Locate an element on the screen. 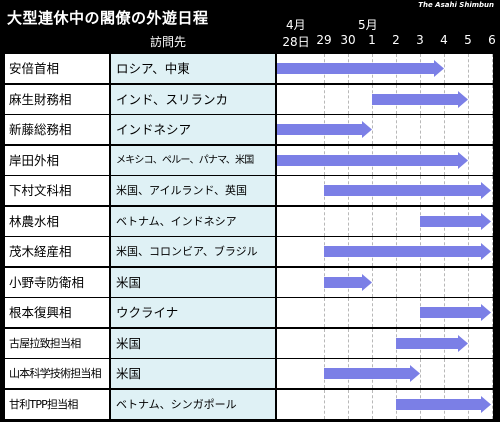 The width and height of the screenshot is (500, 422). schedule-row: 林農水相 ベトナム、インドネシア is located at coordinates (249, 221).